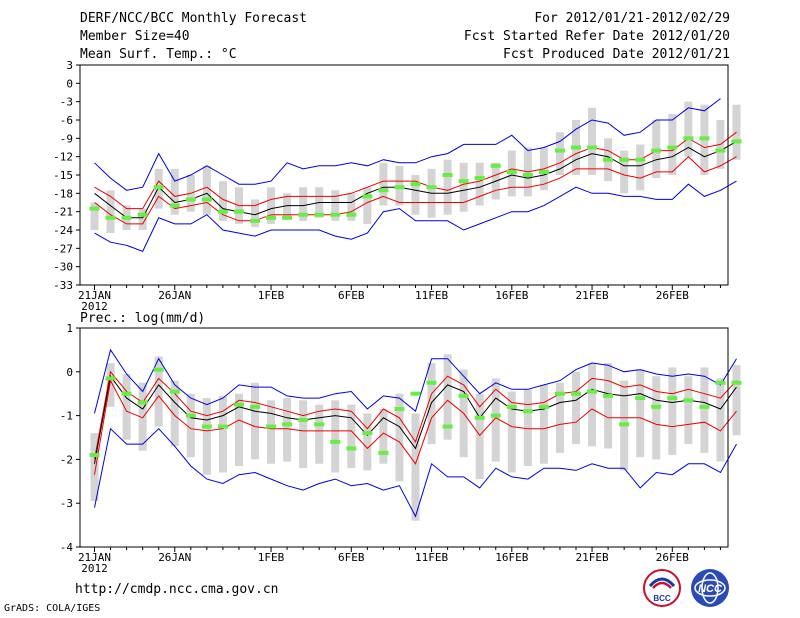 Image resolution: width=800 pixels, height=618 pixels. What do you see at coordinates (69, 372) in the screenshot?
I see `y-tick-label: 0` at bounding box center [69, 372].